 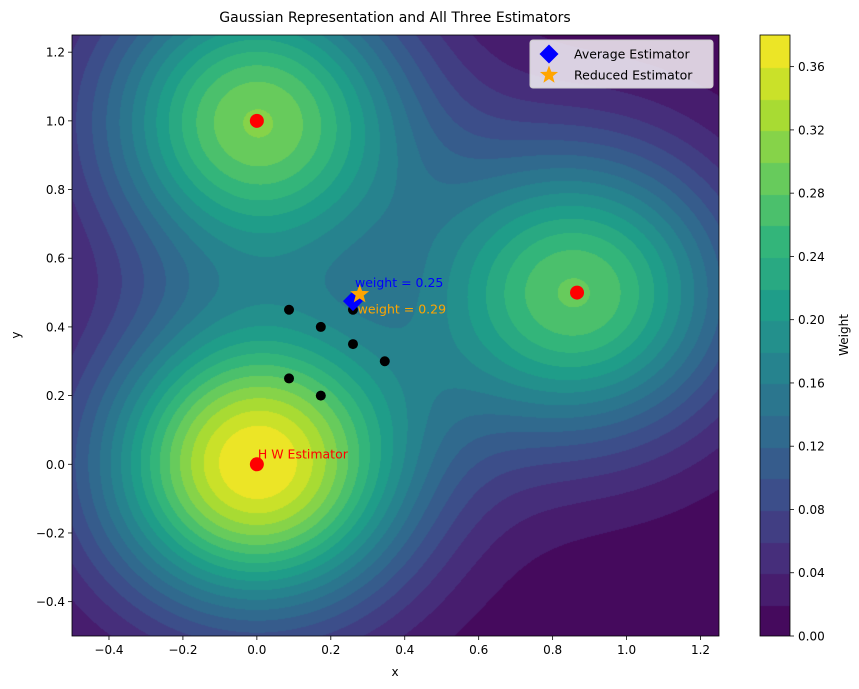 I want to click on colorbar-tick-label: 0.28, so click(x=811, y=194).